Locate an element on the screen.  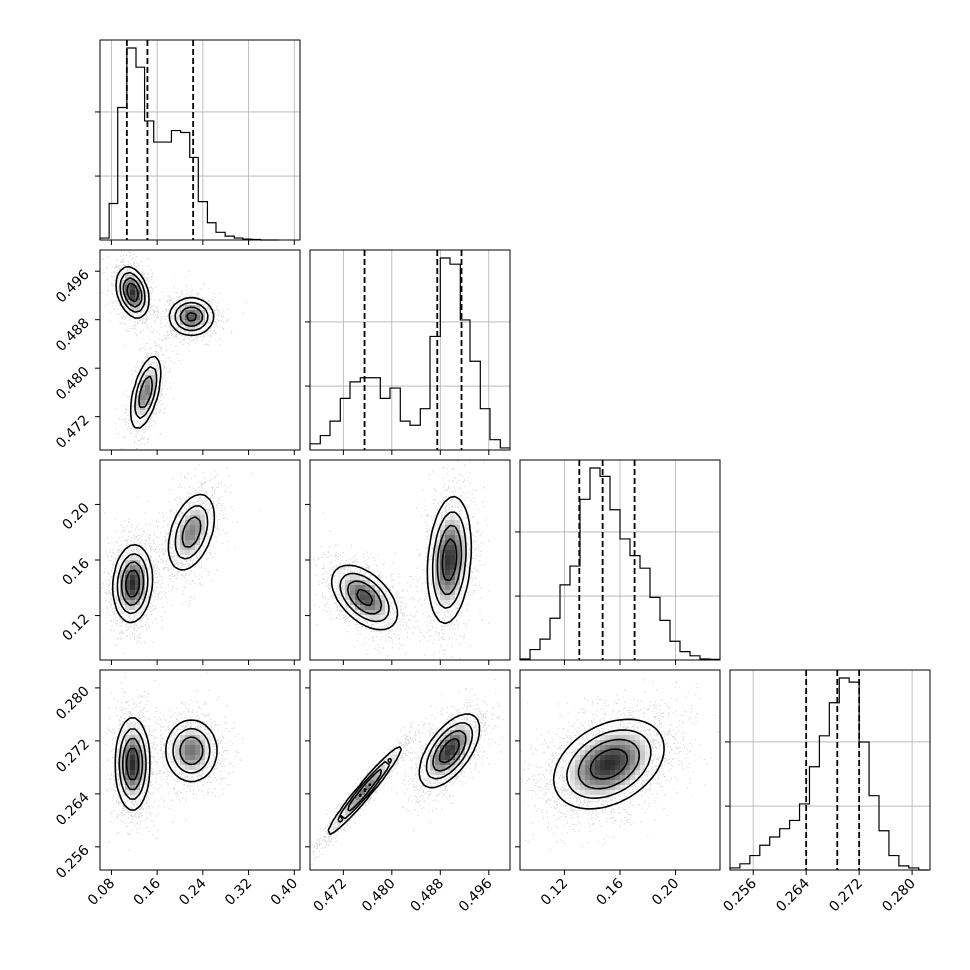
ytick-label: 0.16 is located at coordinates (75, 571).